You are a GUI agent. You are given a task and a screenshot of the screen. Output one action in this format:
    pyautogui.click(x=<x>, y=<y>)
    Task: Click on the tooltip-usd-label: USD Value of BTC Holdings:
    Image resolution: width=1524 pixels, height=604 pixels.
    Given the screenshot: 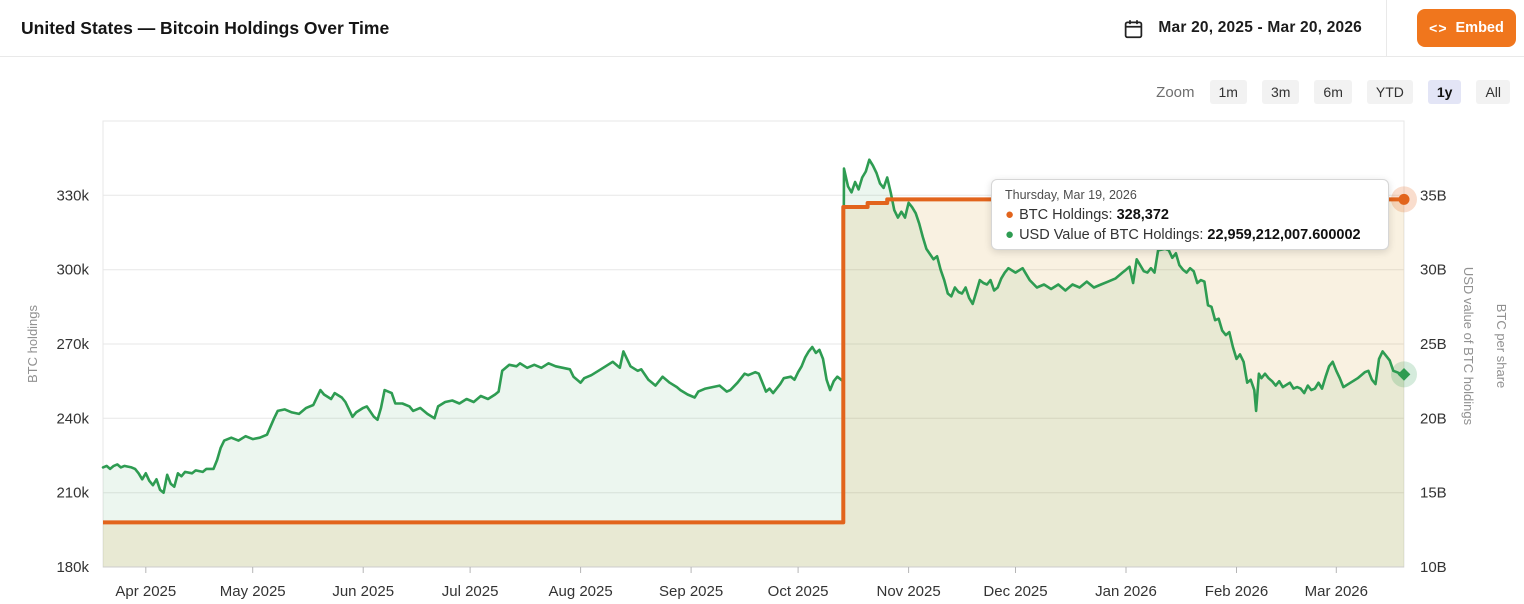 What is the action you would take?
    pyautogui.click(x=1113, y=235)
    